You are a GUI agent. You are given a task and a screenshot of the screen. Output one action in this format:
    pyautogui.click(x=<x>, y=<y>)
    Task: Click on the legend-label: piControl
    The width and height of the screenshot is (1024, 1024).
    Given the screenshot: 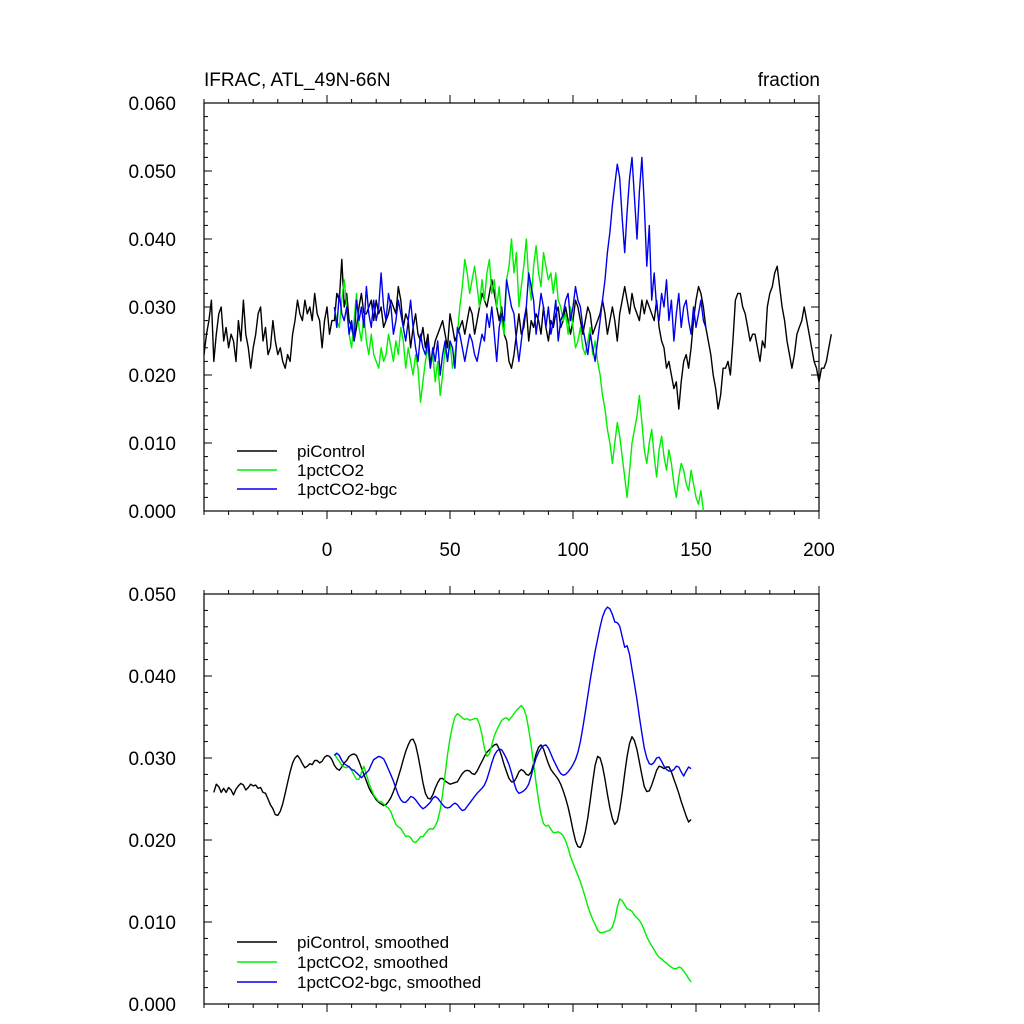 What is the action you would take?
    pyautogui.click(x=331, y=451)
    